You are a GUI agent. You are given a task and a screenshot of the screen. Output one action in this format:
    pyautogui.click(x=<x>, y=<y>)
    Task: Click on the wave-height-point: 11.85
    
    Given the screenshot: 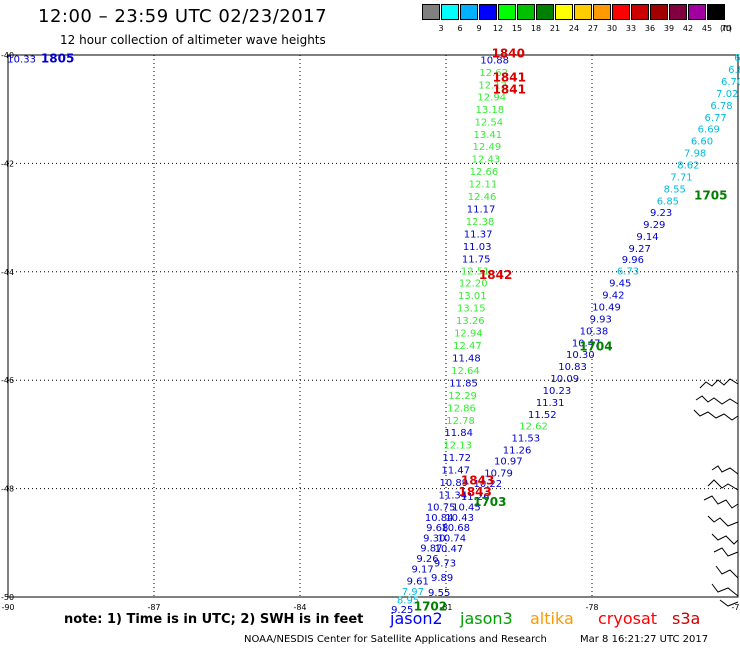 What is the action you would take?
    pyautogui.click(x=463, y=383)
    